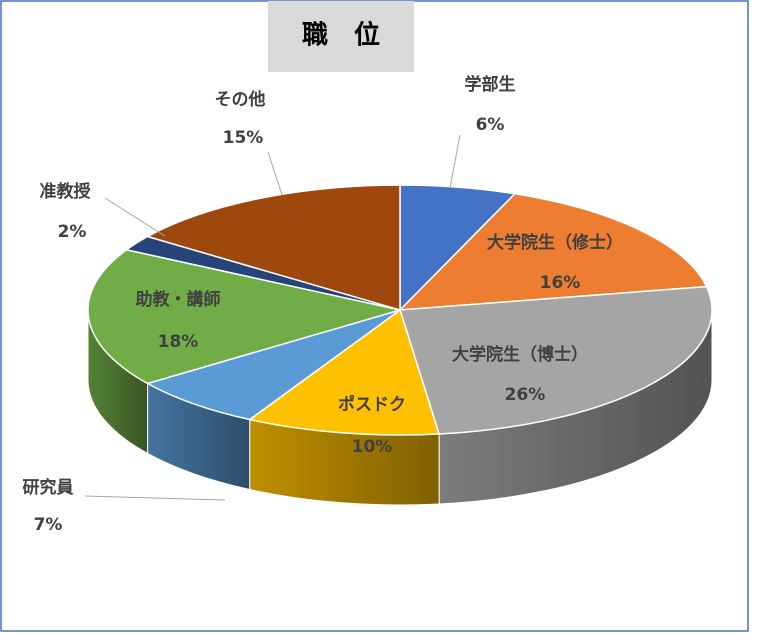  Describe the element at coordinates (178, 342) in the screenshot. I see `value-label: 18%` at that location.